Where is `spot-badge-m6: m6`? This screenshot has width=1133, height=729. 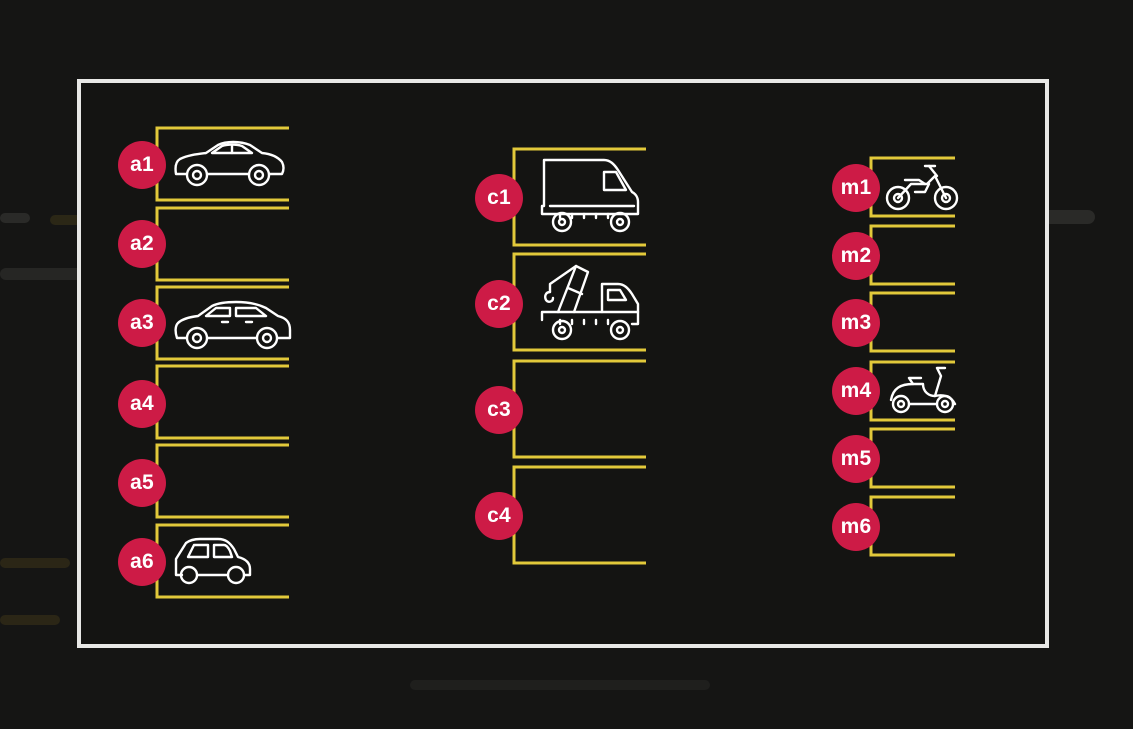 spot-badge-m6: m6 is located at coordinates (856, 527).